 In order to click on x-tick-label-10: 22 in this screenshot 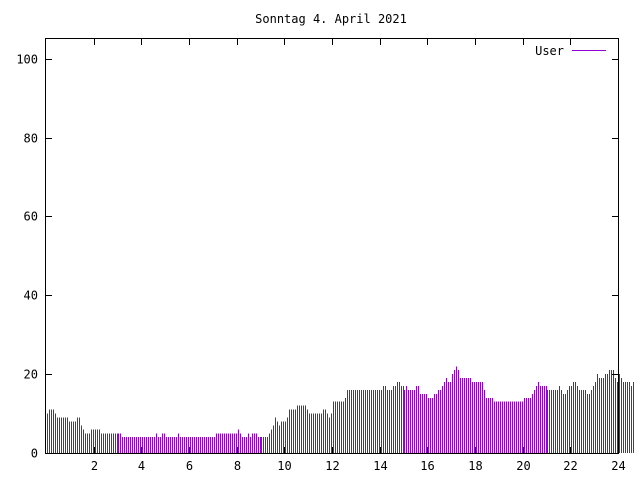, I will do `click(570, 466)`.